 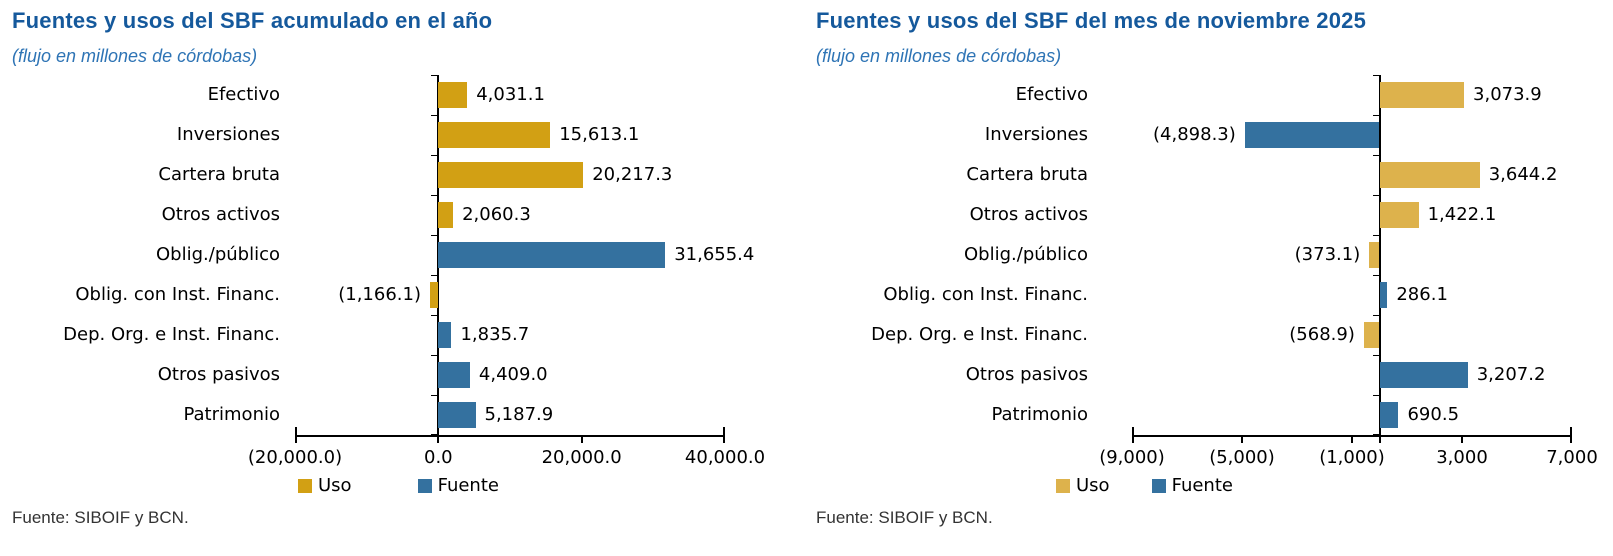 I want to click on x-axis-line, so click(x=510, y=436).